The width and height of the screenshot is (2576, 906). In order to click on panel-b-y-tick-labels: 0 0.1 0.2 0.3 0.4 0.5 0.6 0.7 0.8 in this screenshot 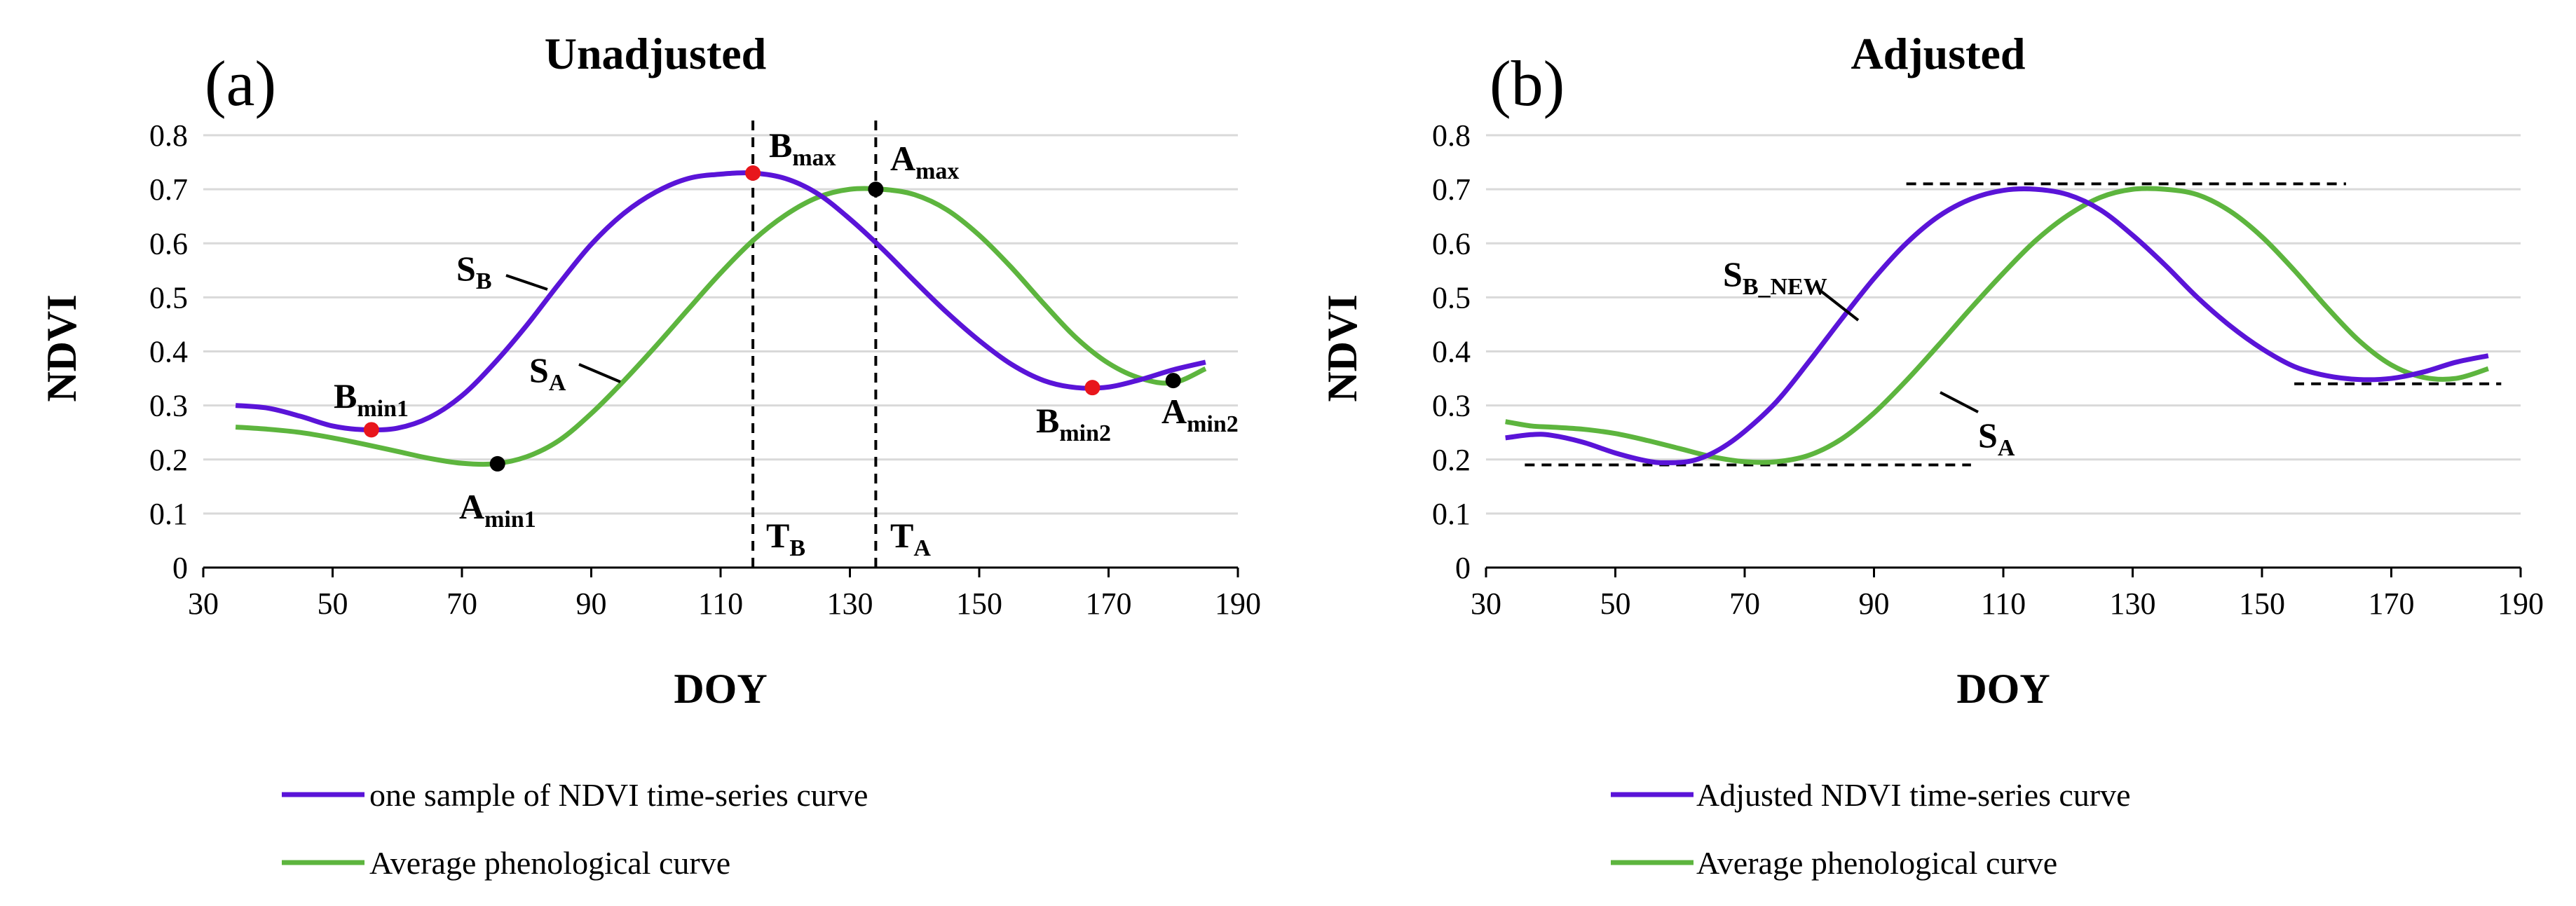, I will do `click(1451, 352)`.